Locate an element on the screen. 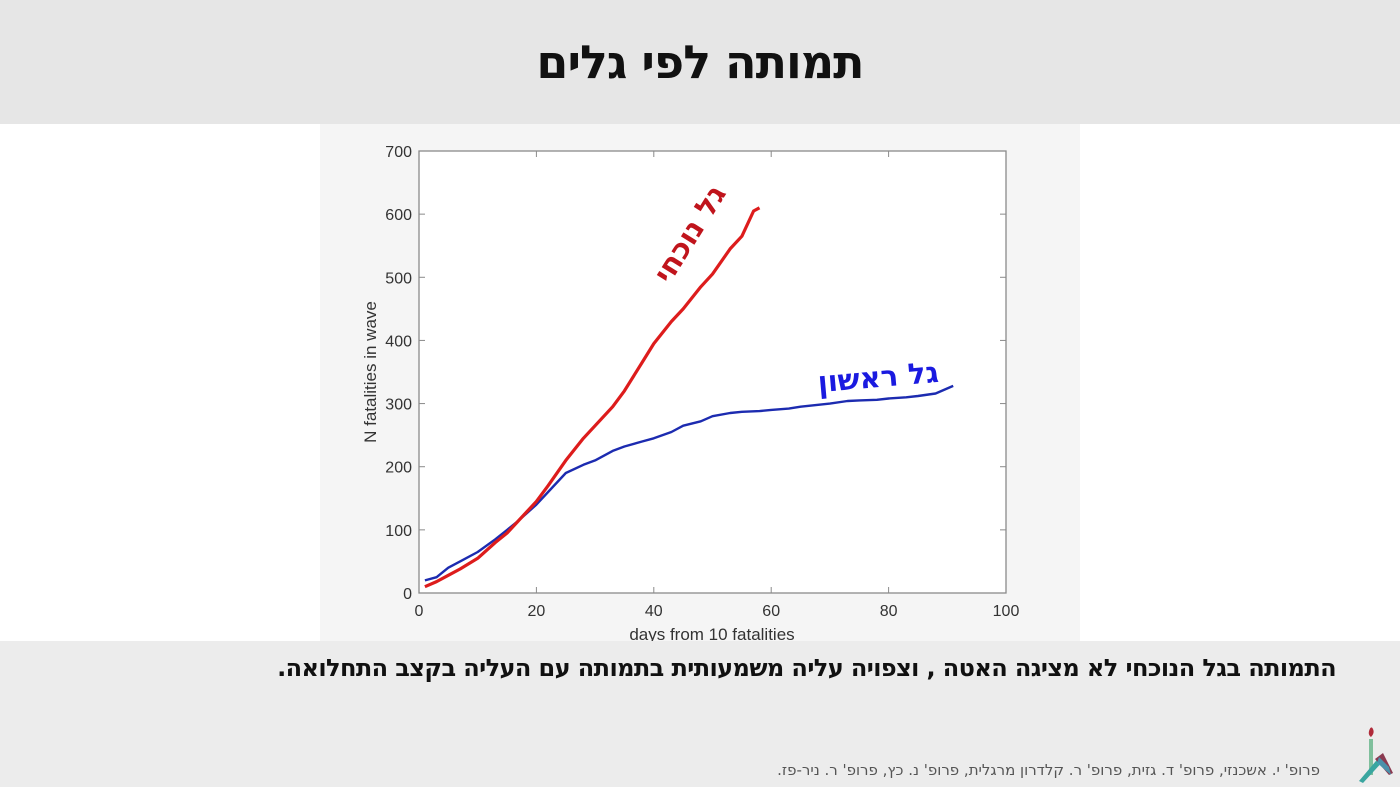  y-tick-label: 200 is located at coordinates (398, 468).